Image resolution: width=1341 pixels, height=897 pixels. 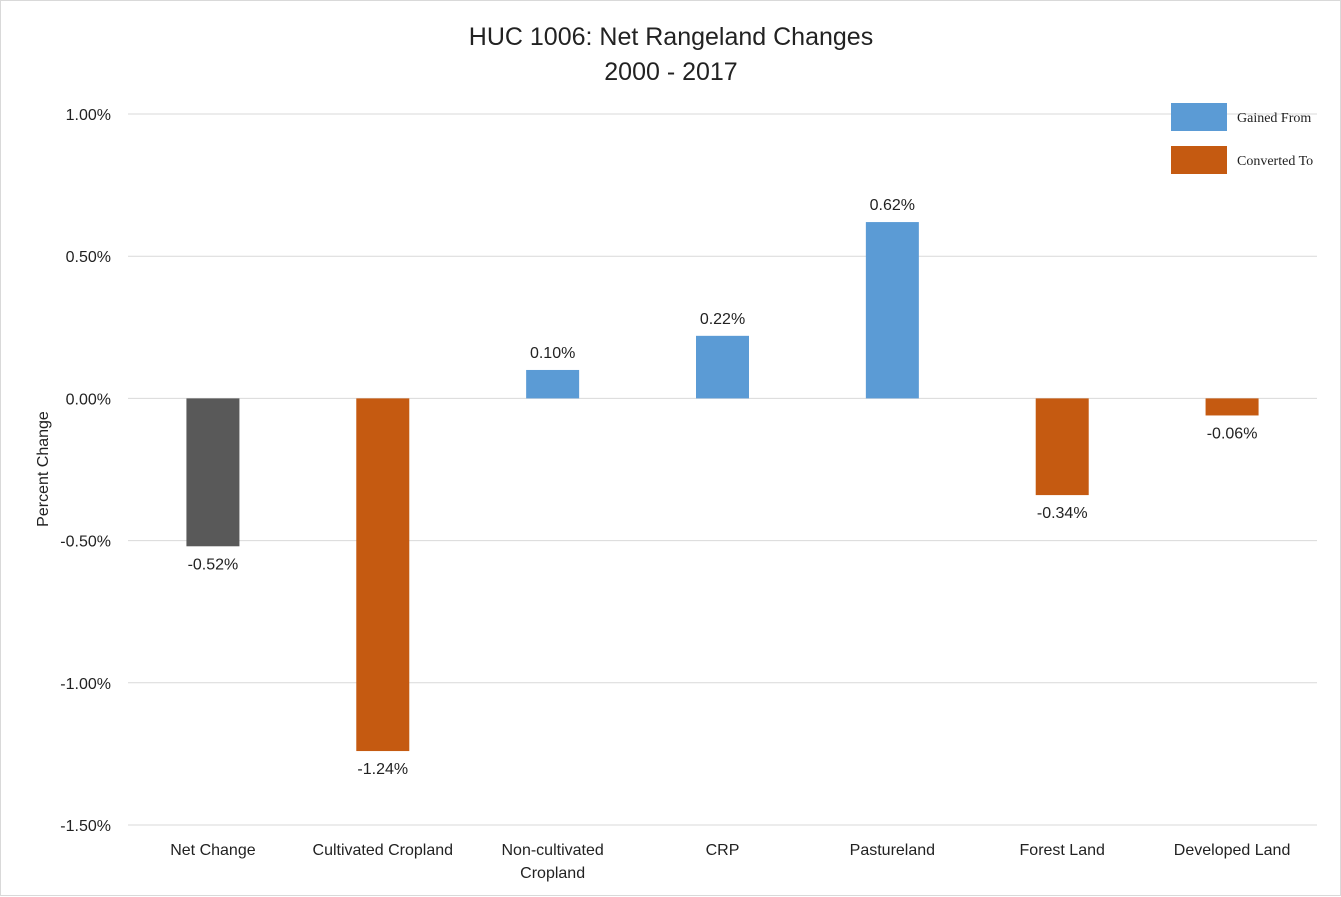 What do you see at coordinates (88, 115) in the screenshot?
I see `y-tick-label: 1.00%` at bounding box center [88, 115].